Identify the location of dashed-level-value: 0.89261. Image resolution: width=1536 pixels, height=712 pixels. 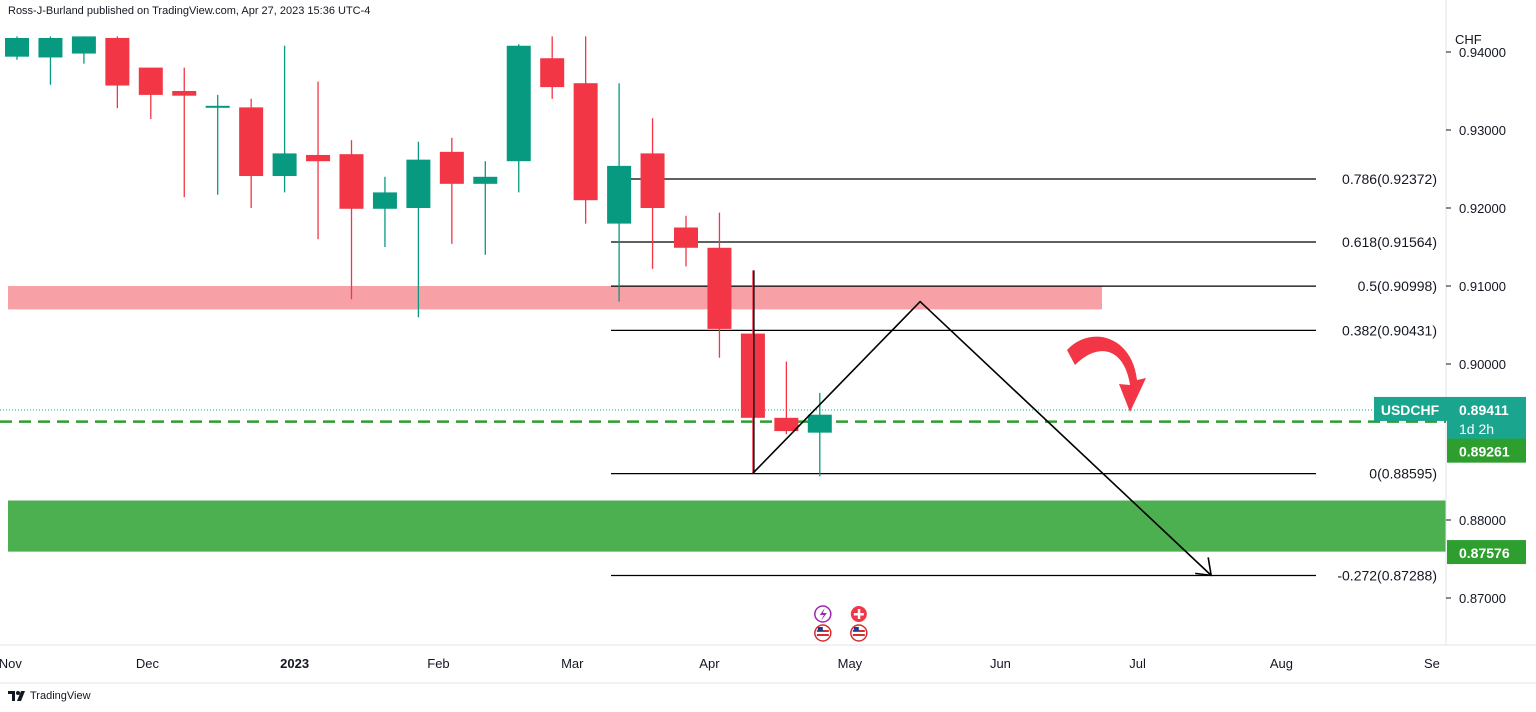
(1484, 452).